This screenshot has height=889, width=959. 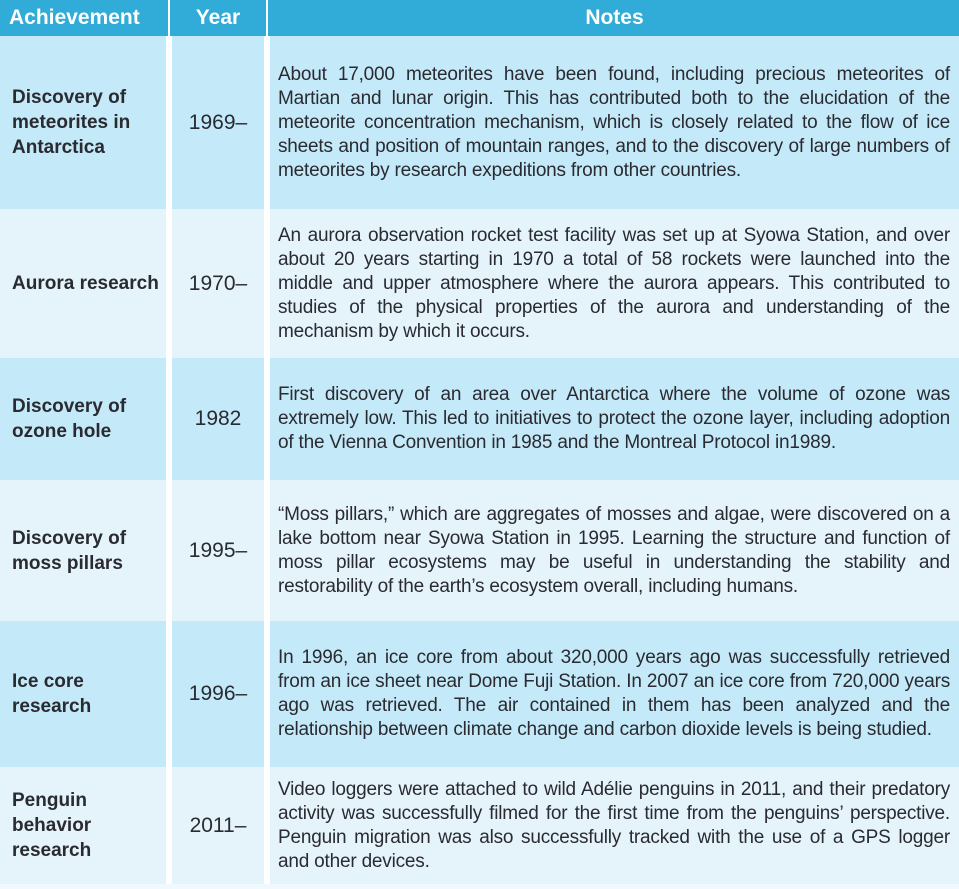 What do you see at coordinates (218, 419) in the screenshot?
I see `year-cell: 1982` at bounding box center [218, 419].